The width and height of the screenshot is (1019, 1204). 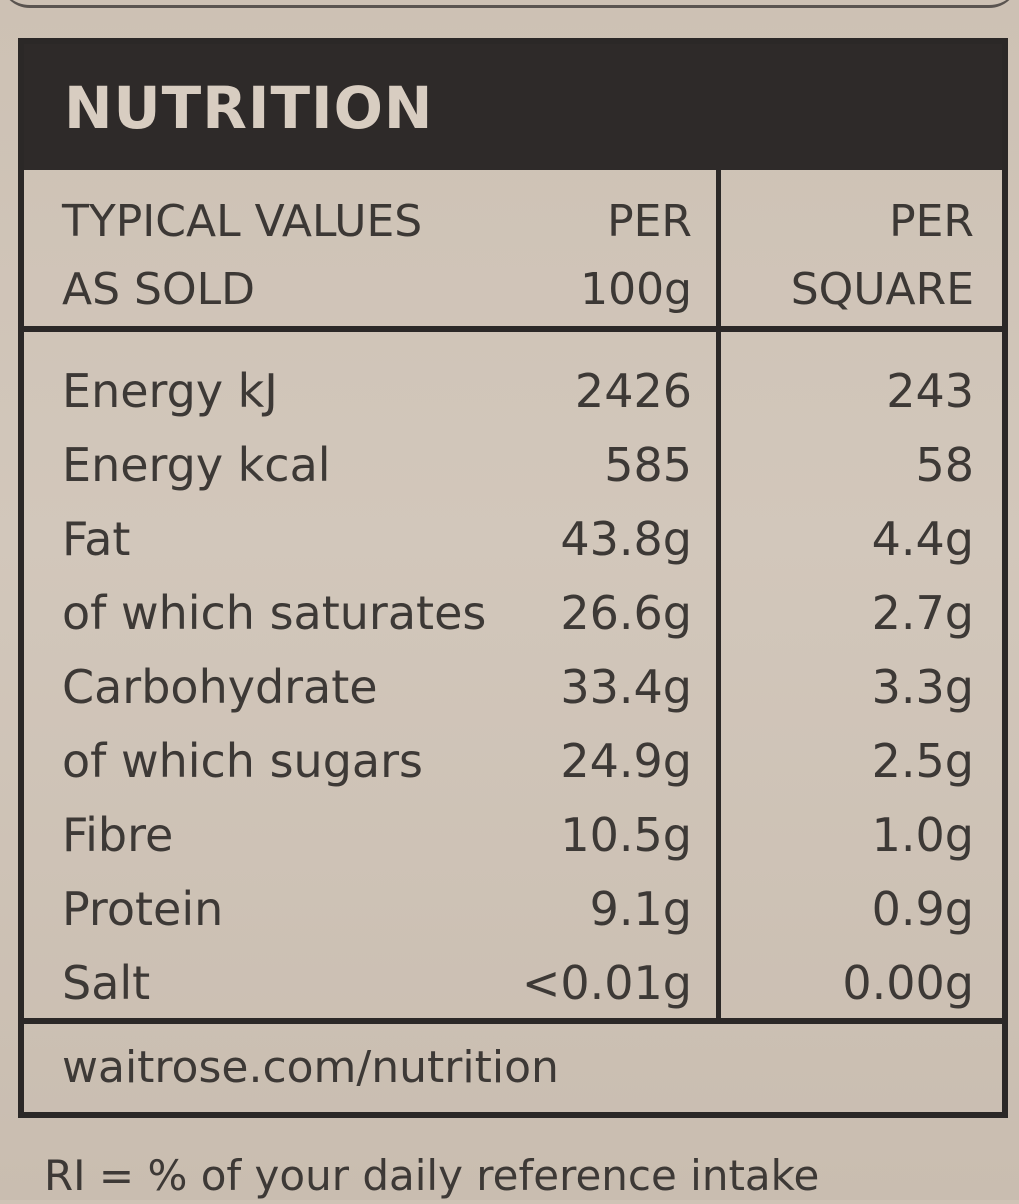 I want to click on table-row: Protein 9.1g 0.9g, so click(x=513, y=909).